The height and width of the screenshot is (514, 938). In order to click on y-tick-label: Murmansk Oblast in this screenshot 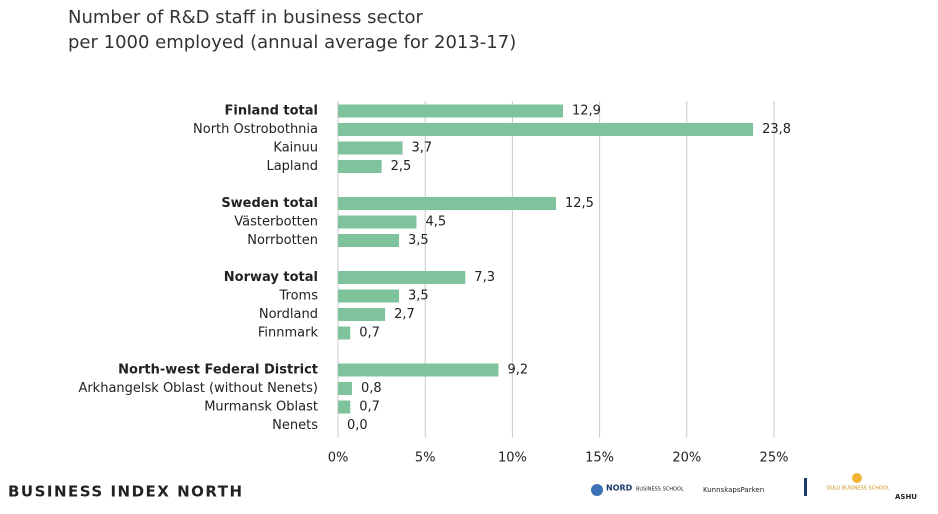, I will do `click(261, 407)`.